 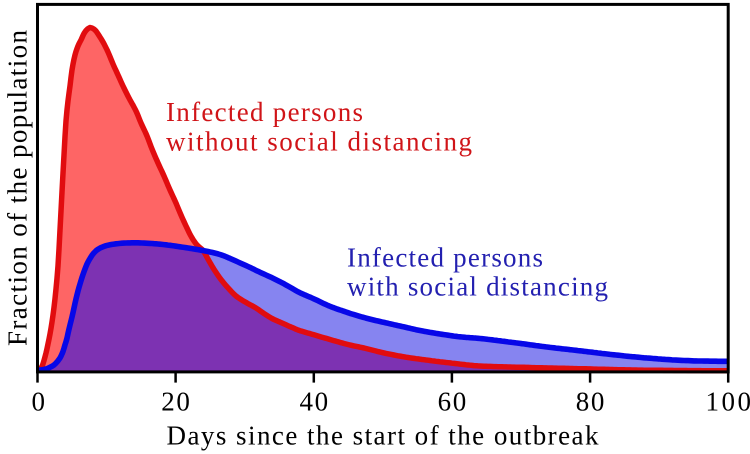 I want to click on svg-text: Fraction of the population, so click(x=18, y=188).